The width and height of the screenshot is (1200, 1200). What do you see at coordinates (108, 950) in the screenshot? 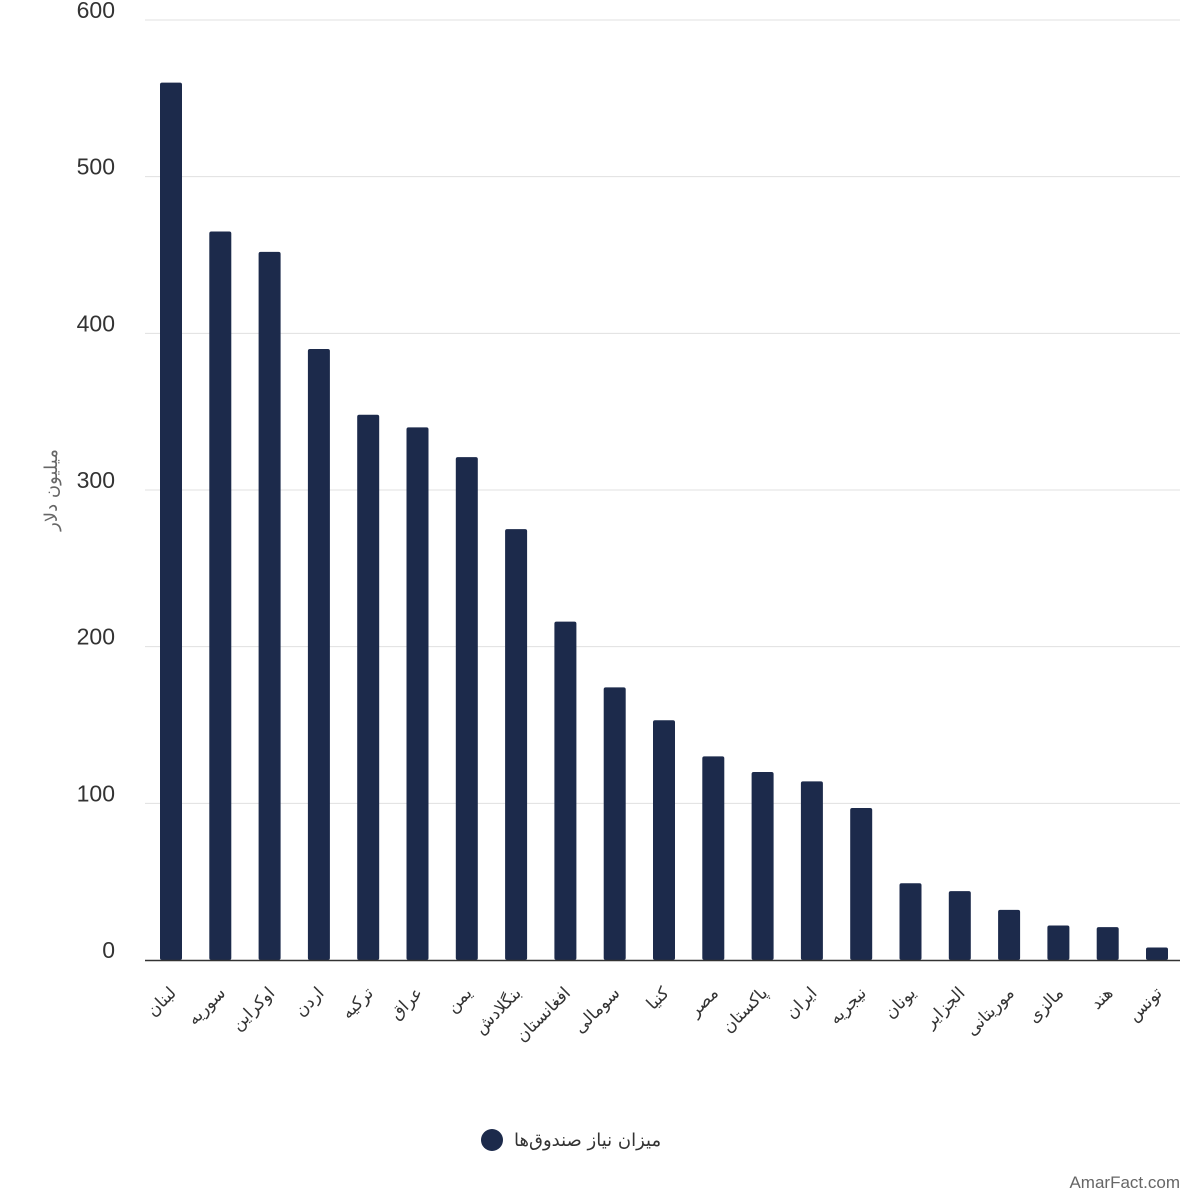
I see `y-tick-label: 0` at bounding box center [108, 950].